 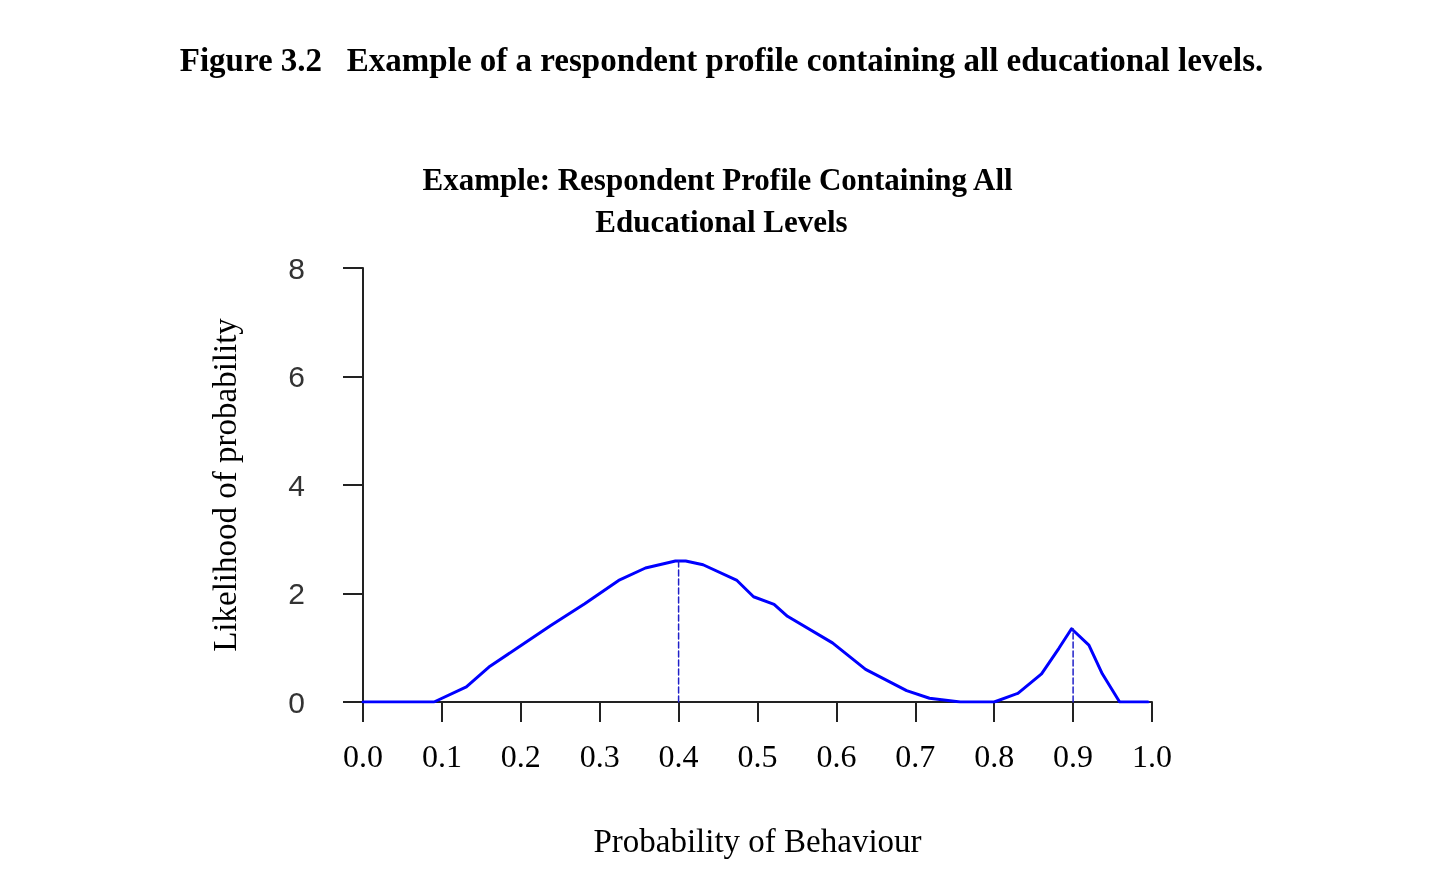 What do you see at coordinates (296, 376) in the screenshot?
I see `y-tick-label: 6` at bounding box center [296, 376].